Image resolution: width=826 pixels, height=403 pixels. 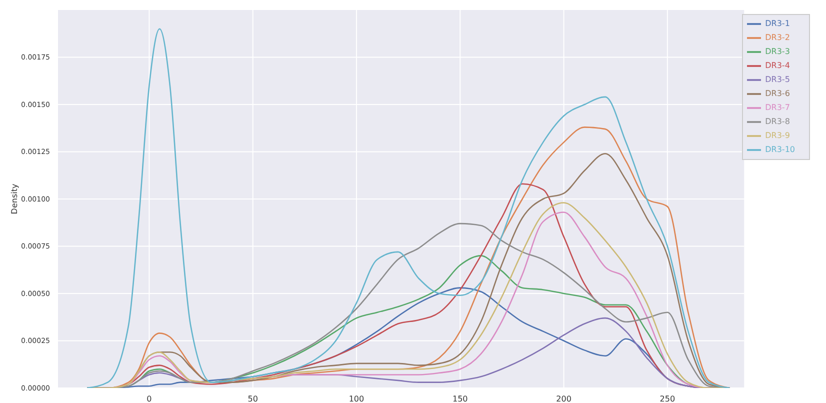 What do you see at coordinates (668, 398) in the screenshot?
I see `x-tick-label: 250` at bounding box center [668, 398].